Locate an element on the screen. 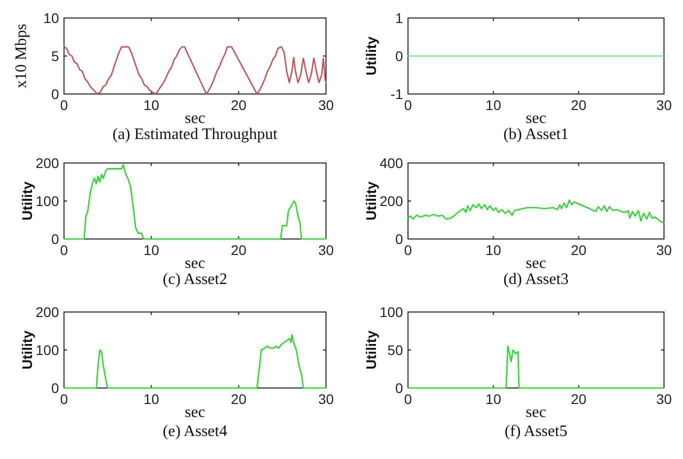  y-tick-label: 50 is located at coordinates (395, 350).